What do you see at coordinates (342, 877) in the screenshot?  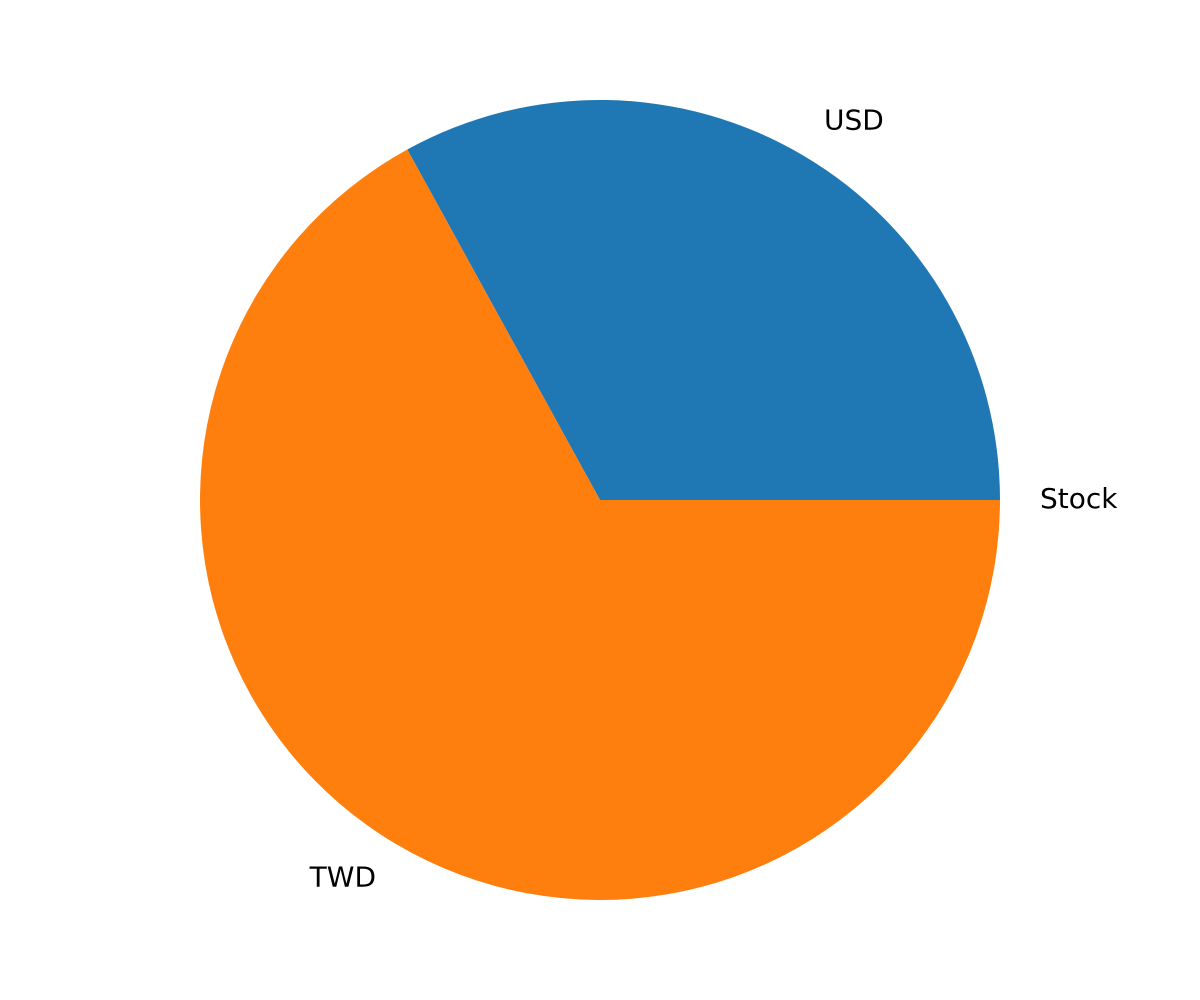 I see `pie-label-twd: TWD` at bounding box center [342, 877].